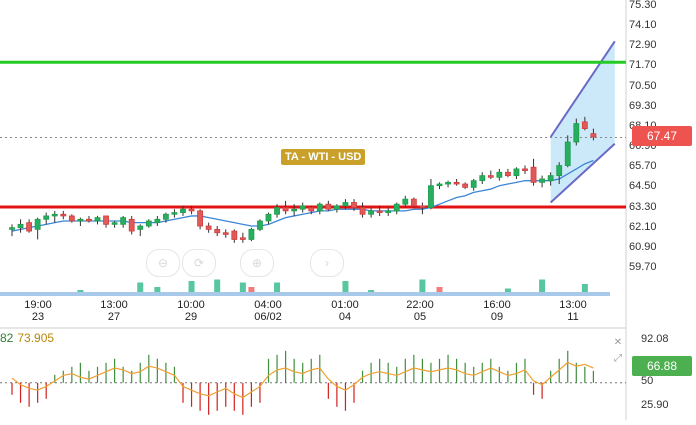 This screenshot has width=696, height=425. Describe the element at coordinates (497, 311) in the screenshot. I see `time-tick-label: 16:00 09` at that location.